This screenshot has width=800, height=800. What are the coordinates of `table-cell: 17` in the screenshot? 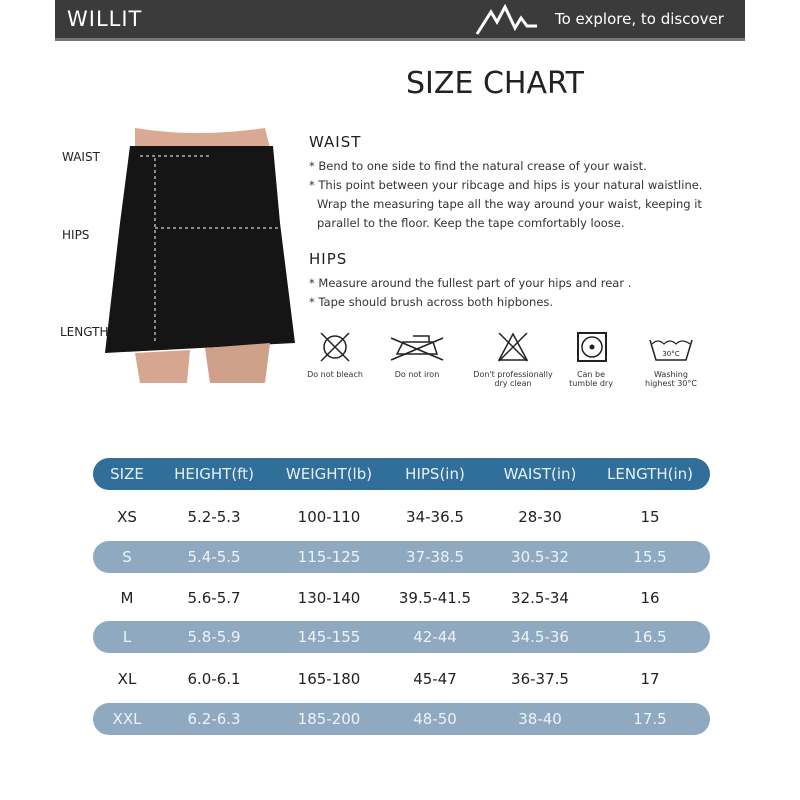 It's located at (650, 679).